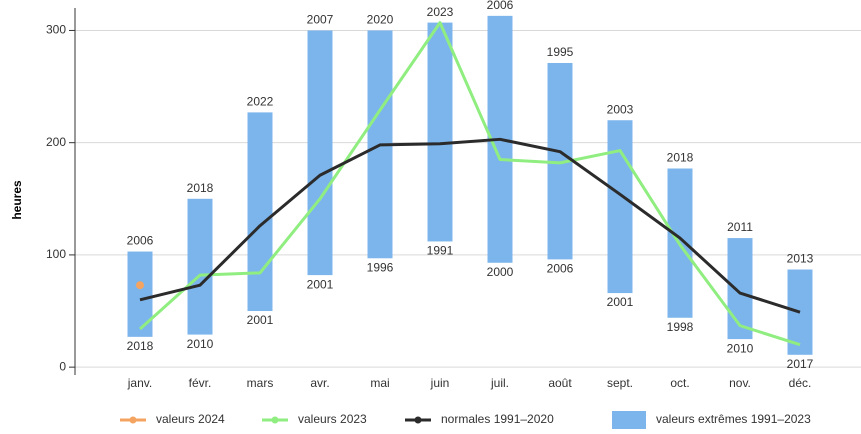 Image resolution: width=861 pixels, height=434 pixels. Describe the element at coordinates (679, 383) in the screenshot. I see `x-tick-label: oct.` at that location.